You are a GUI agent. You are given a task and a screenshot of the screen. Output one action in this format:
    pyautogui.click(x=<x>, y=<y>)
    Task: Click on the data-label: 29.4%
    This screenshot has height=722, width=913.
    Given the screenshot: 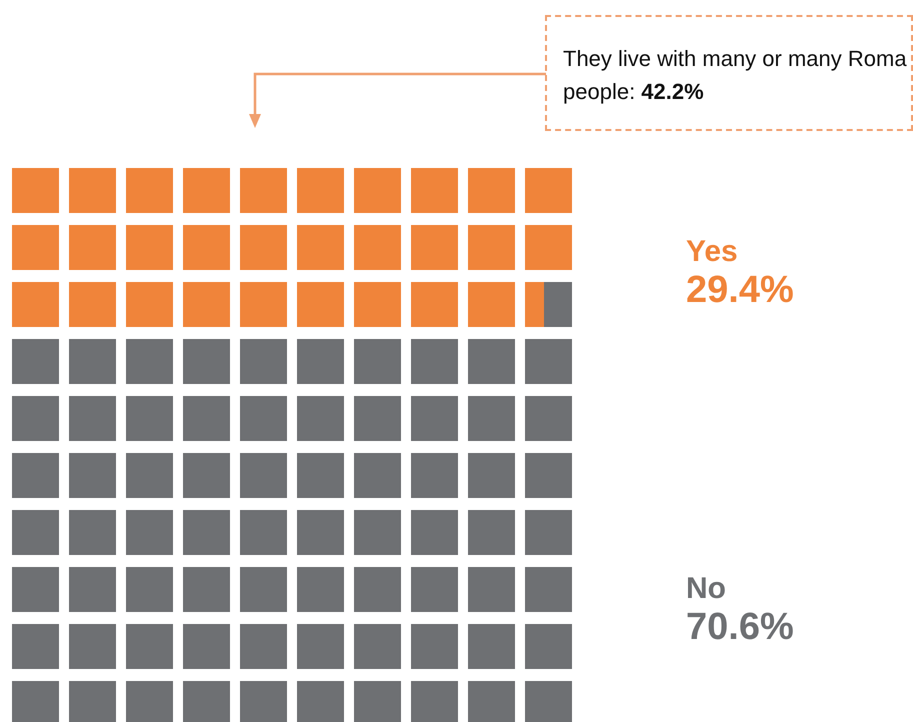 What is the action you would take?
    pyautogui.click(x=740, y=290)
    